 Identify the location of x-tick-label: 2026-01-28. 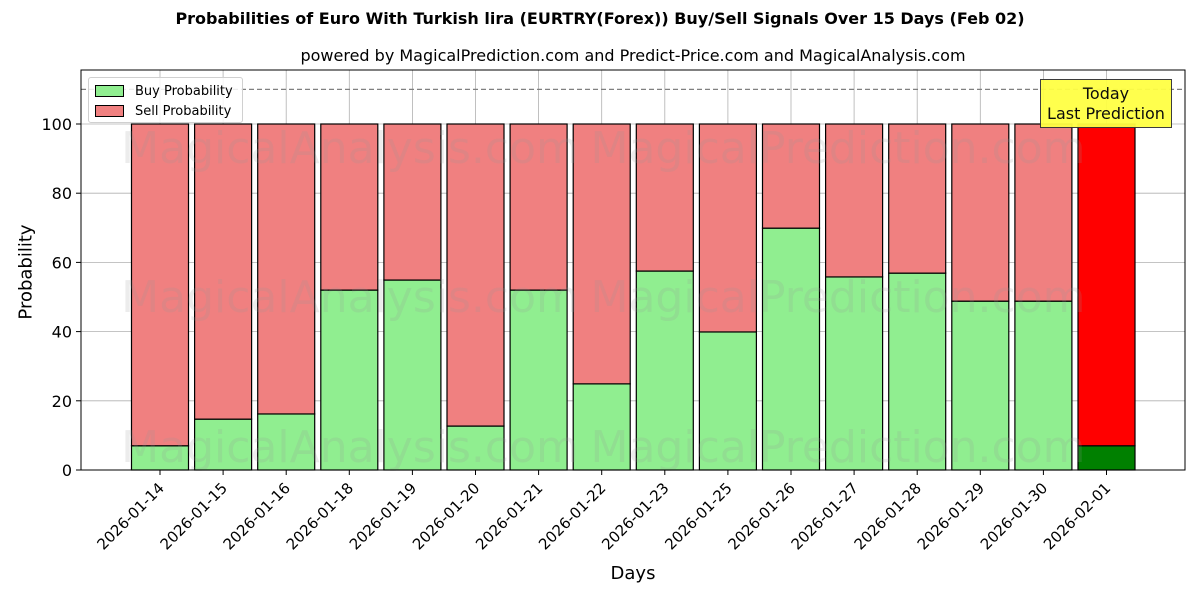
(888, 516).